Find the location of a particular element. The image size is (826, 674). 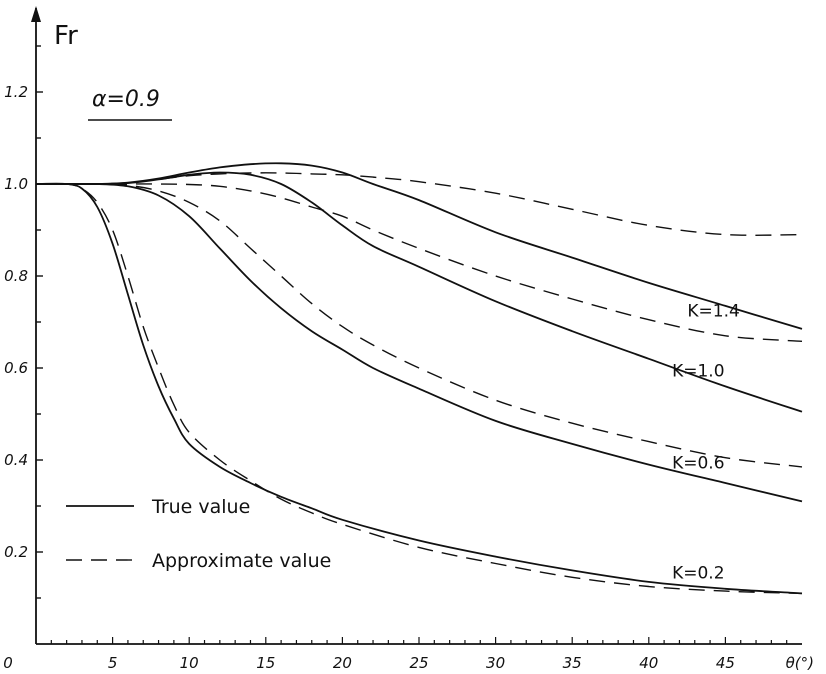

y-tick-label: 0.4 is located at coordinates (16, 460).